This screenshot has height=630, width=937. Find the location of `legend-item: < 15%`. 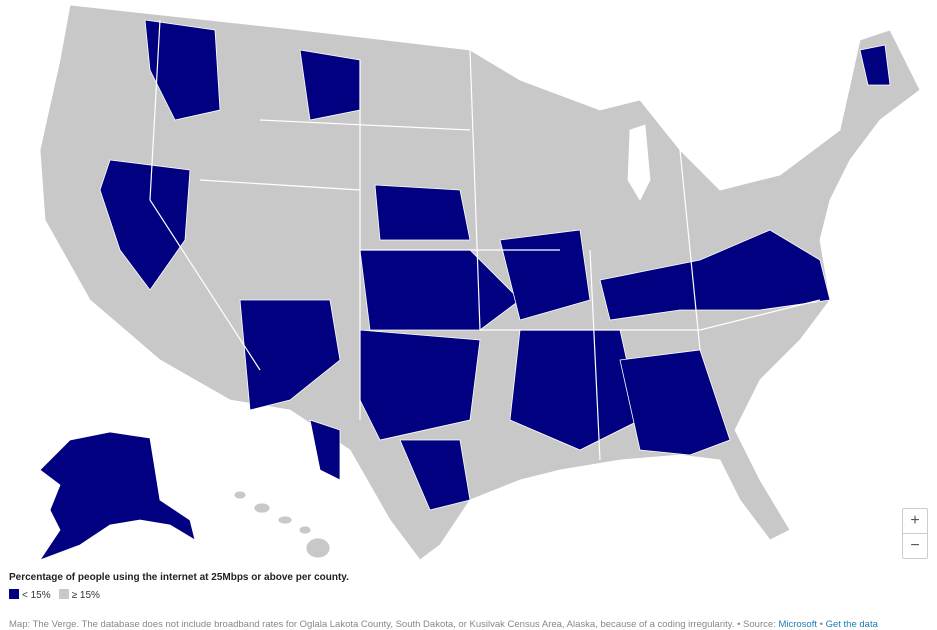

legend-item: < 15% is located at coordinates (30, 595).